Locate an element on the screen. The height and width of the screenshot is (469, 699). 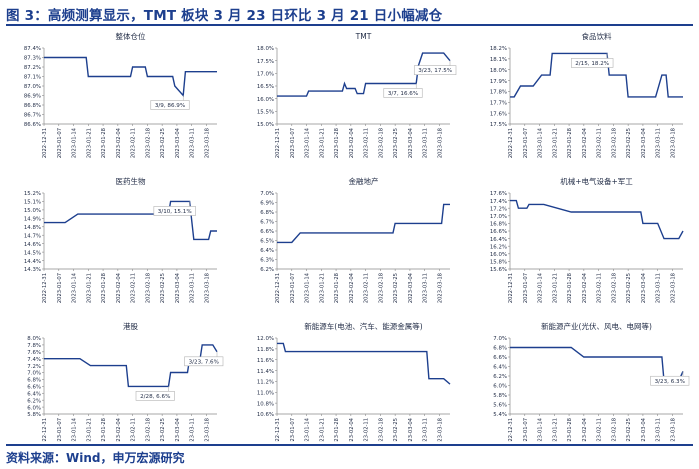
y-tick-label: 14.4% is located at coordinates (32, 262).